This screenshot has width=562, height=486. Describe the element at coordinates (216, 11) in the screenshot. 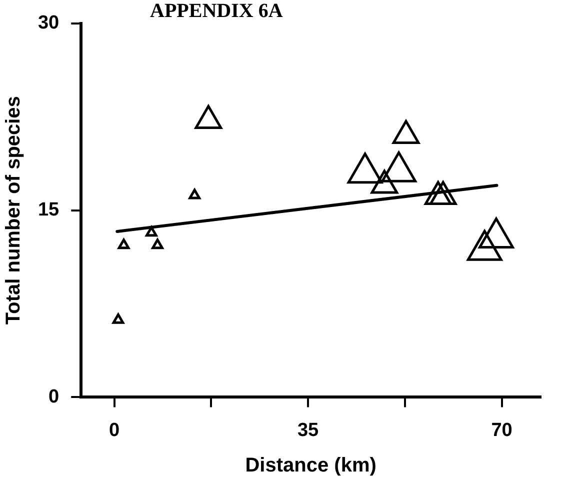

I see `chart-title: APPENDIX 6A` at that location.